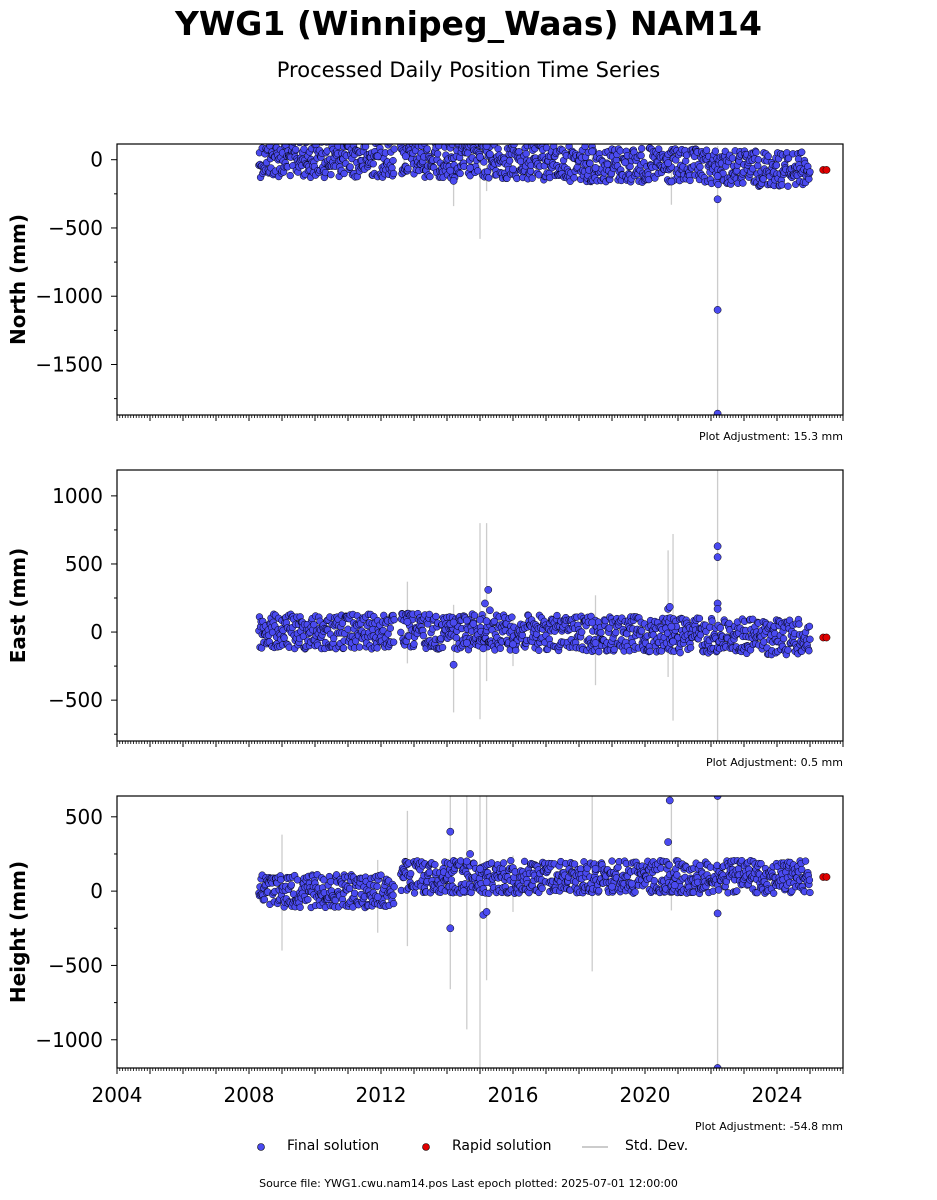 This screenshot has height=1200, width=937. Describe the element at coordinates (96, 891) in the screenshot. I see `y-tick-label: 0` at that location.